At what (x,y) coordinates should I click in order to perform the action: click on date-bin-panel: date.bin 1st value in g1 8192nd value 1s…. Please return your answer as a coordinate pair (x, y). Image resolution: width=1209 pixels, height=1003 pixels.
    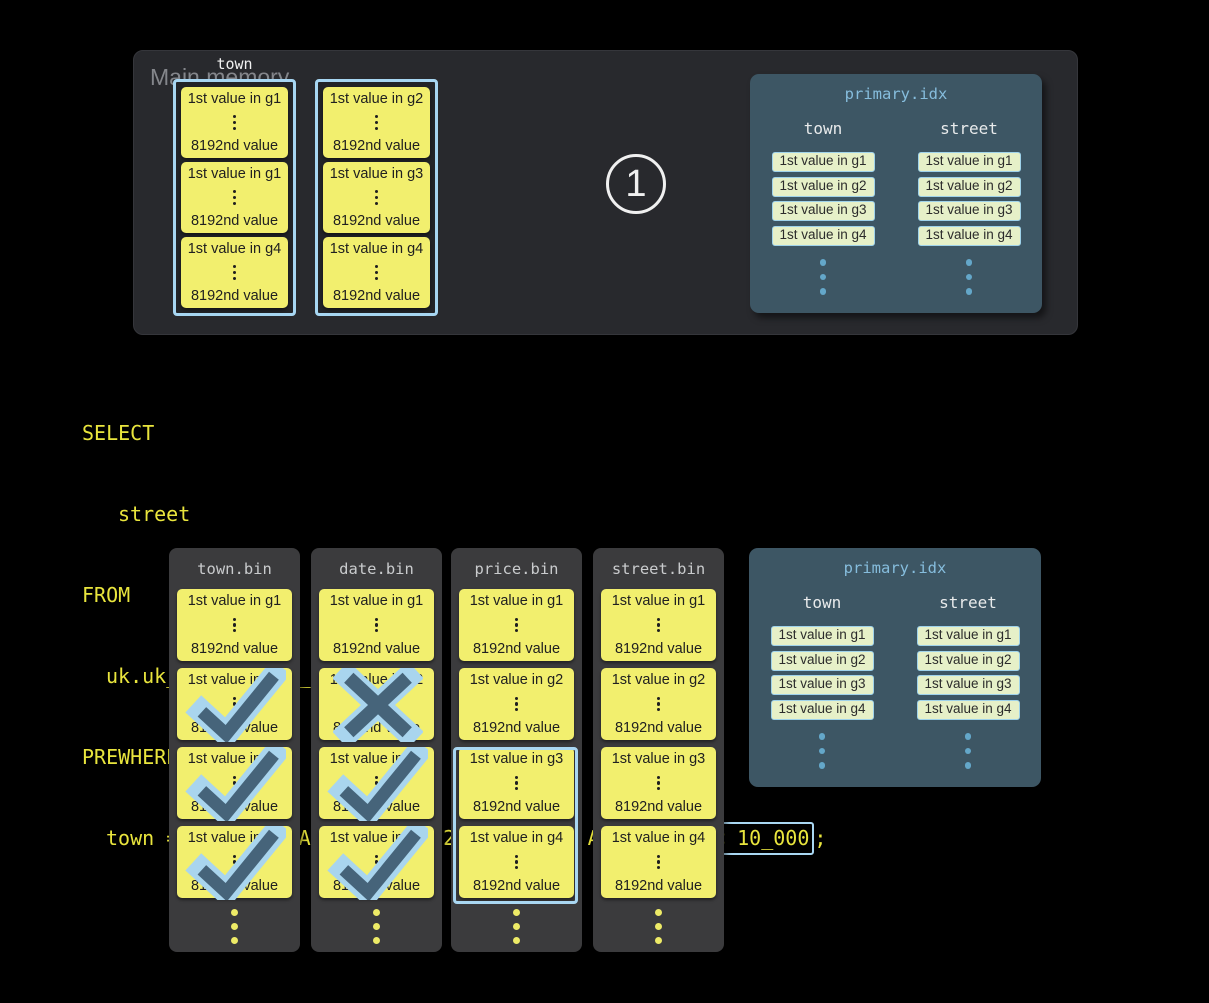
    Looking at the image, I should click on (376, 750).